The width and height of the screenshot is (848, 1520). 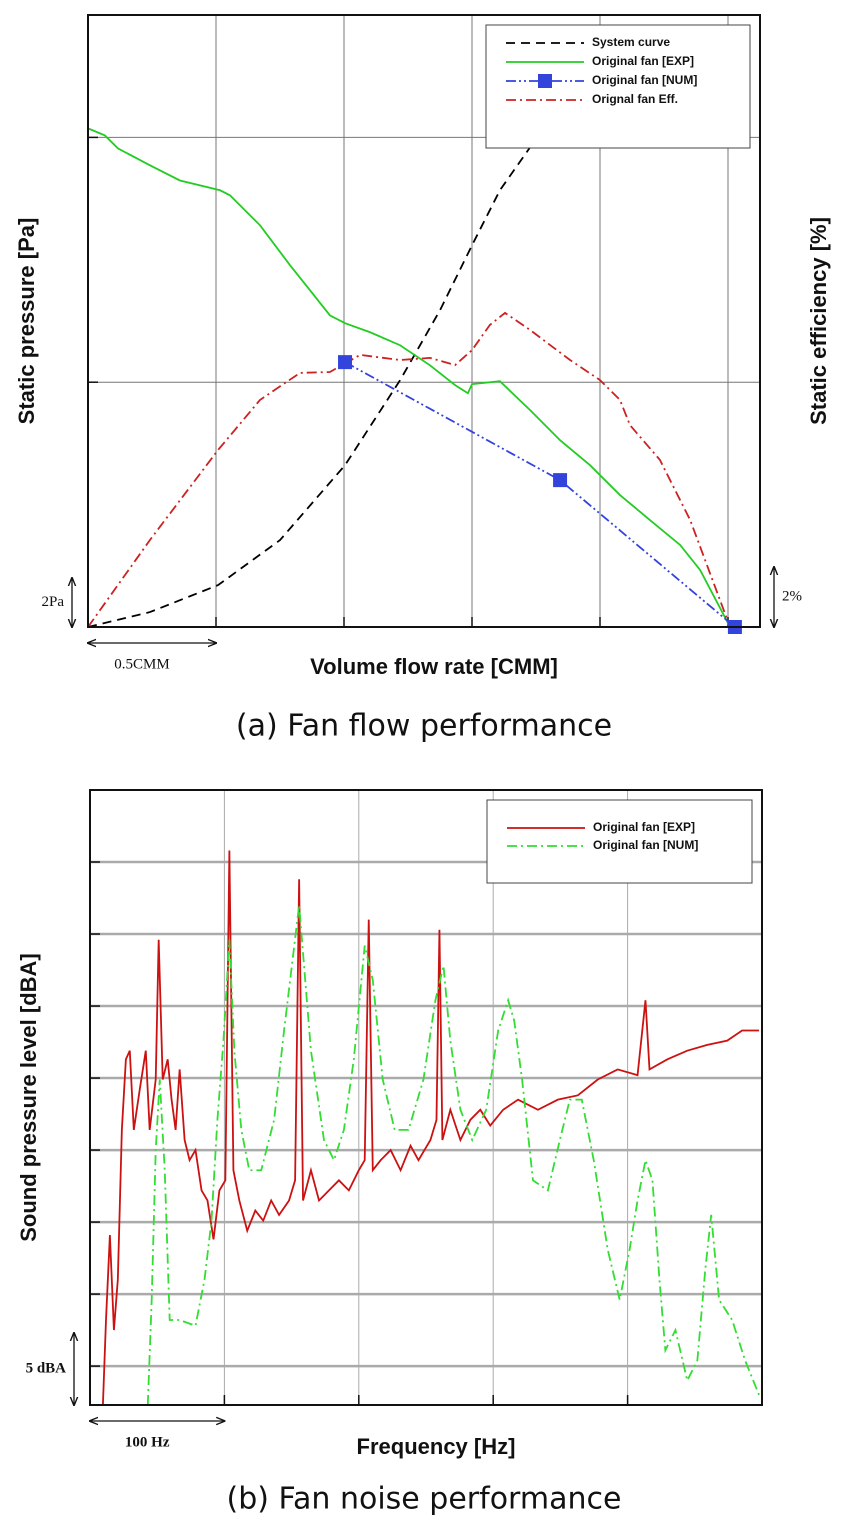 I want to click on x-axis-label: Volume flow rate [CMM], so click(x=434, y=666).